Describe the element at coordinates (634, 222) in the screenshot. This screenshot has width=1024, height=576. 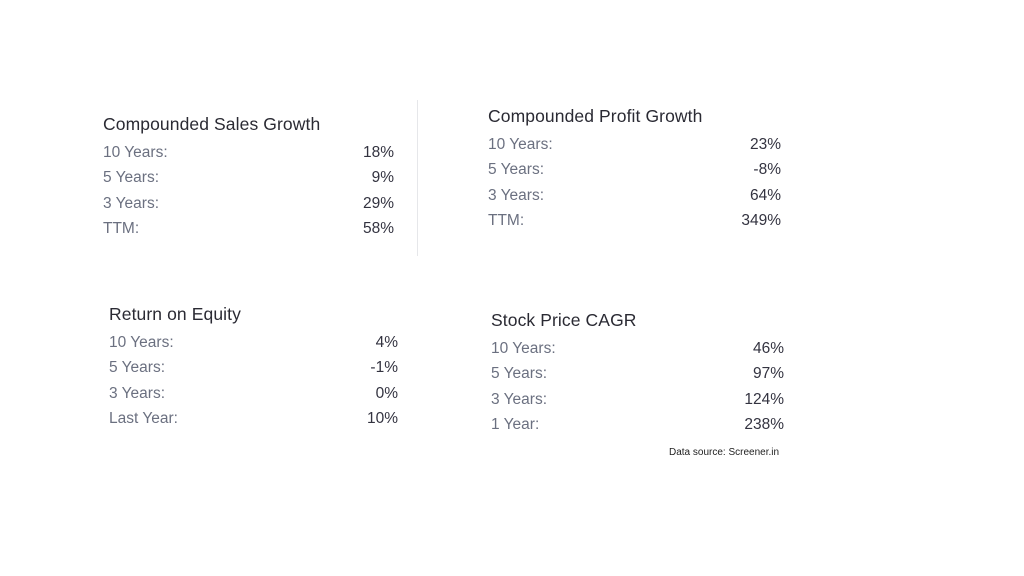
I see `profit-growth-row-ttm: TTM: 349%` at that location.